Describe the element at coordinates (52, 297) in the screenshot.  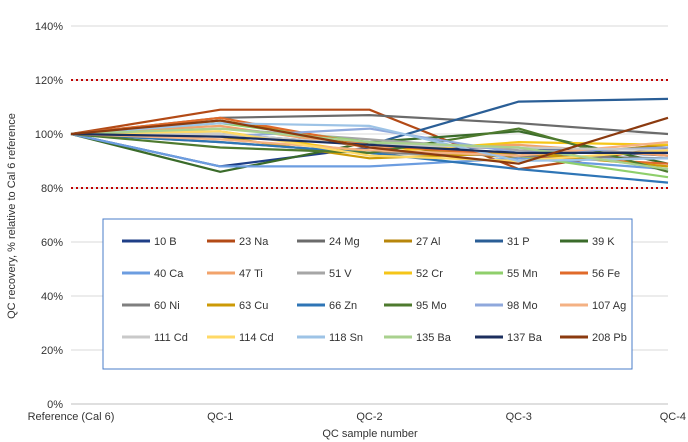
I see `y-tick-label: 40%` at that location.